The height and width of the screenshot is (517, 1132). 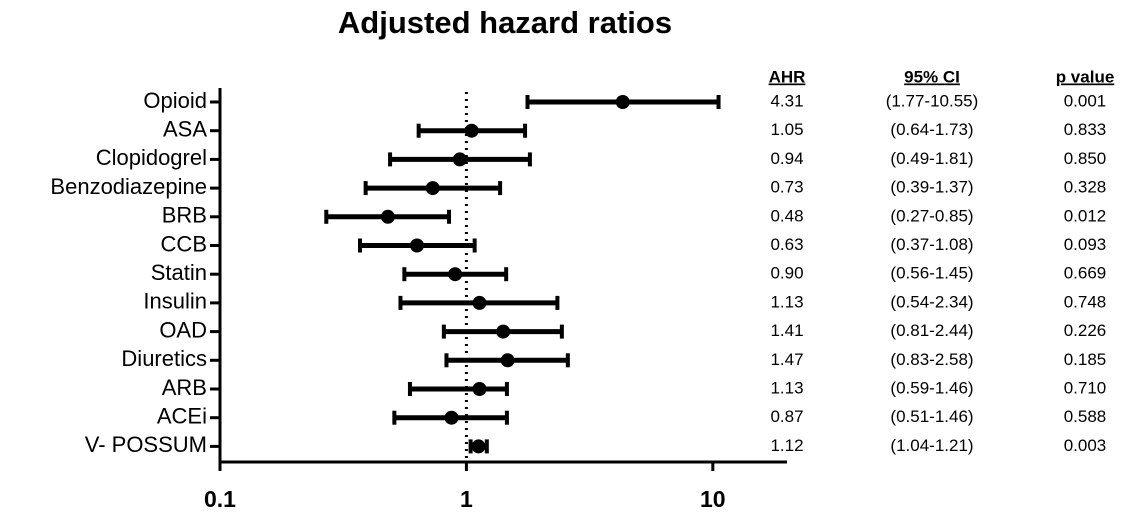 What do you see at coordinates (179, 272) in the screenshot?
I see `category-label: Statin` at bounding box center [179, 272].